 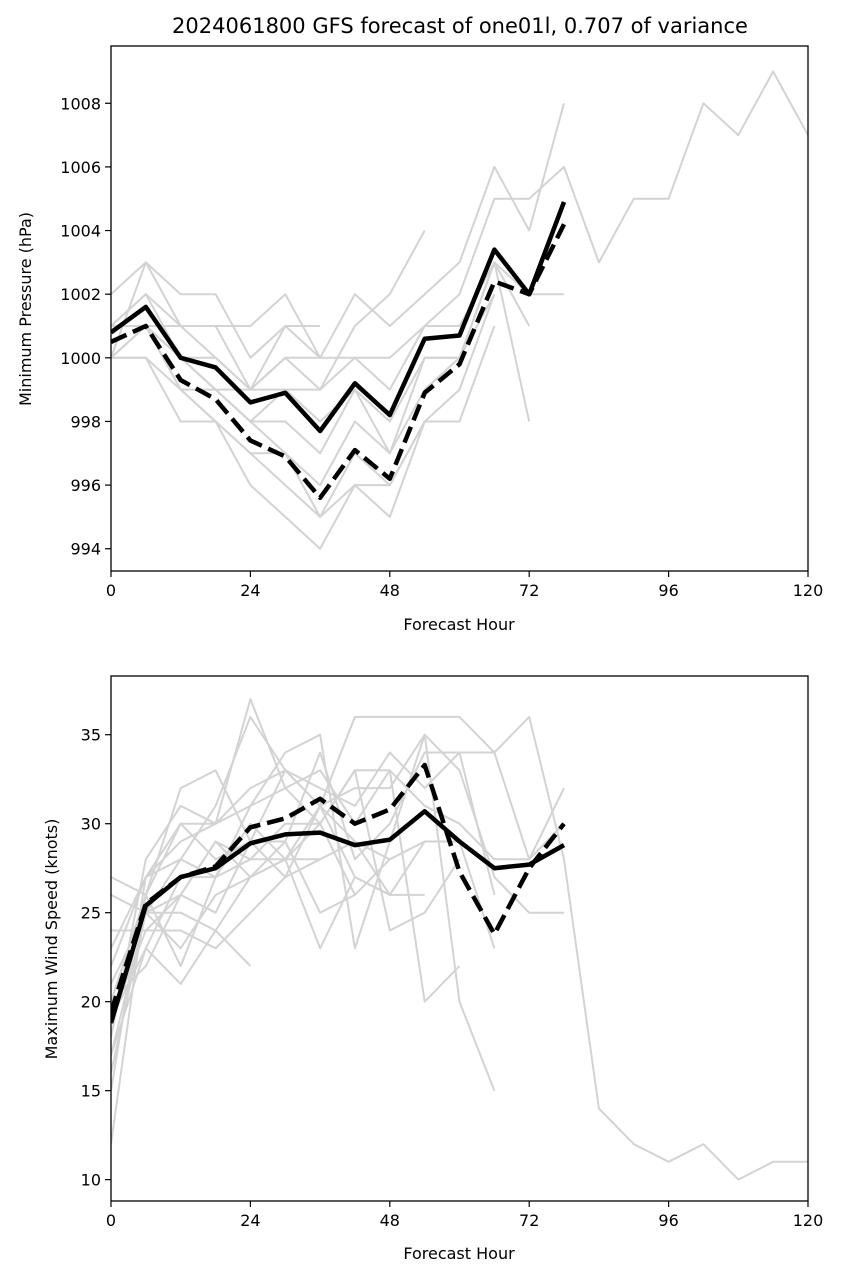 I want to click on pressure-y-tick-label: 994, so click(x=85, y=549).